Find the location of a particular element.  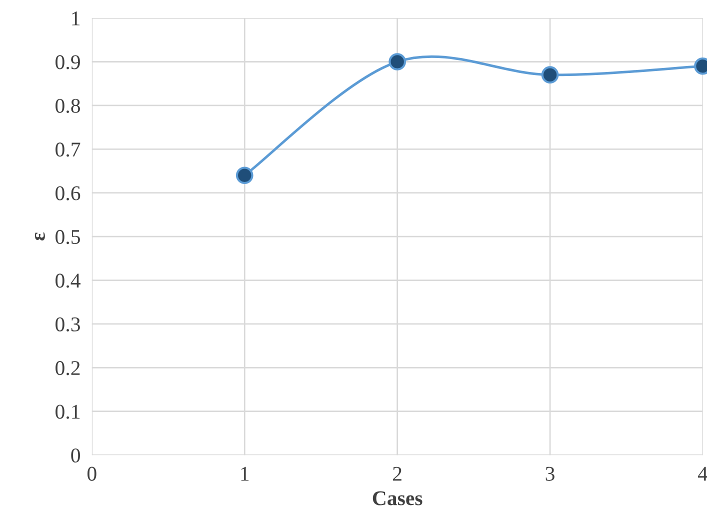

y-tick-label: 0.1 is located at coordinates (68, 411).